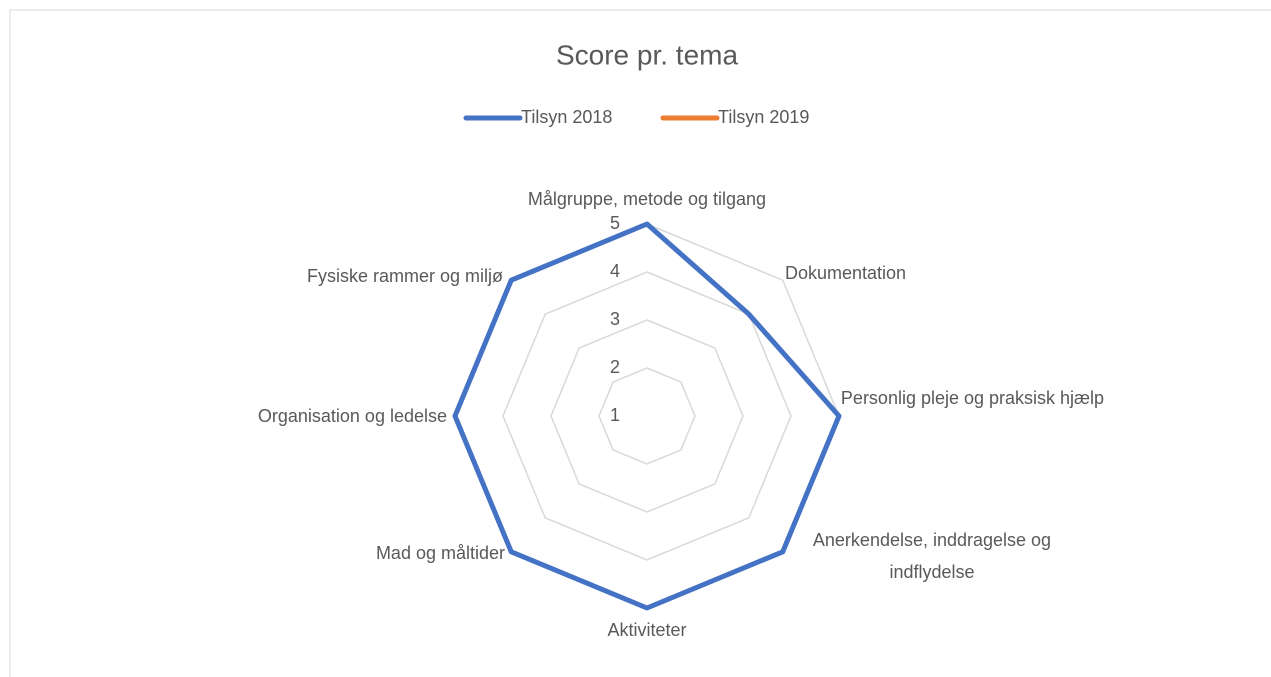  I want to click on category-label: Dokumentation, so click(846, 273).